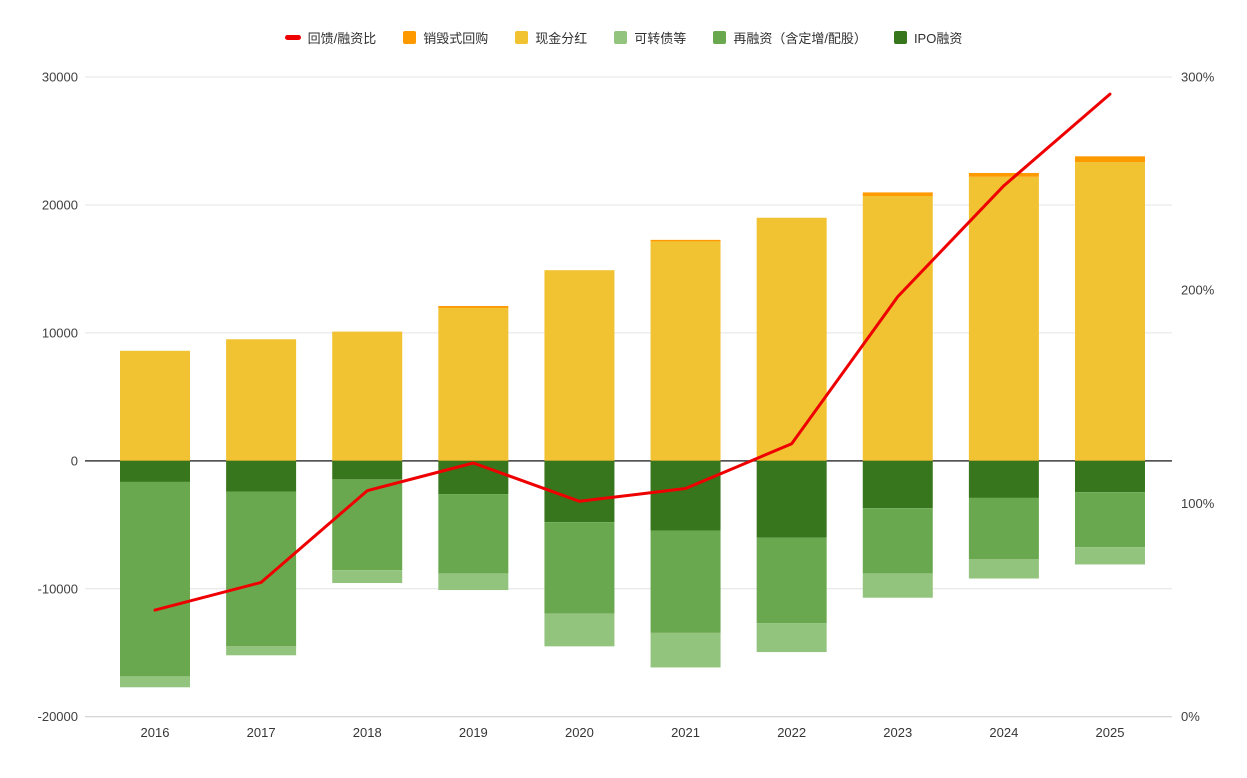 The height and width of the screenshot is (778, 1247). What do you see at coordinates (292, 37) in the screenshot?
I see `legend-ratio-swatch-icon` at bounding box center [292, 37].